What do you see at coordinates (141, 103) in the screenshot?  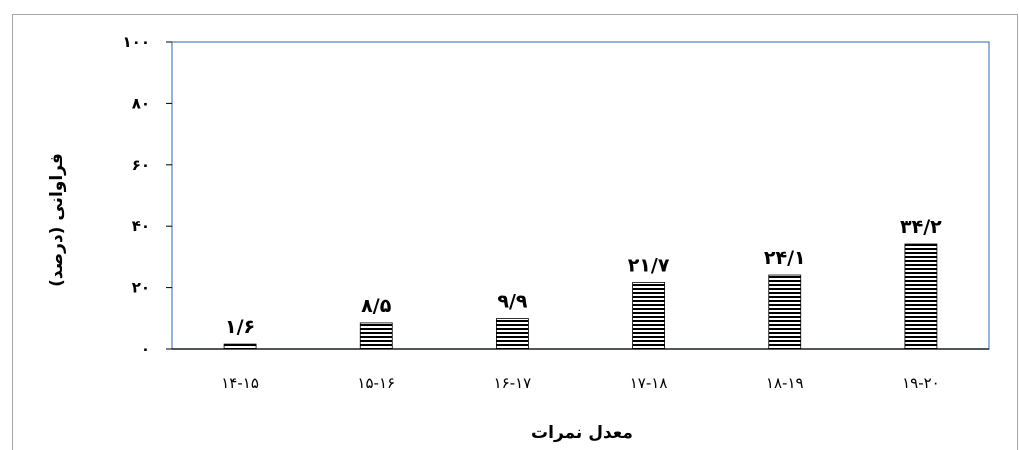 I see `y-tick-label: ۸۰` at bounding box center [141, 103].